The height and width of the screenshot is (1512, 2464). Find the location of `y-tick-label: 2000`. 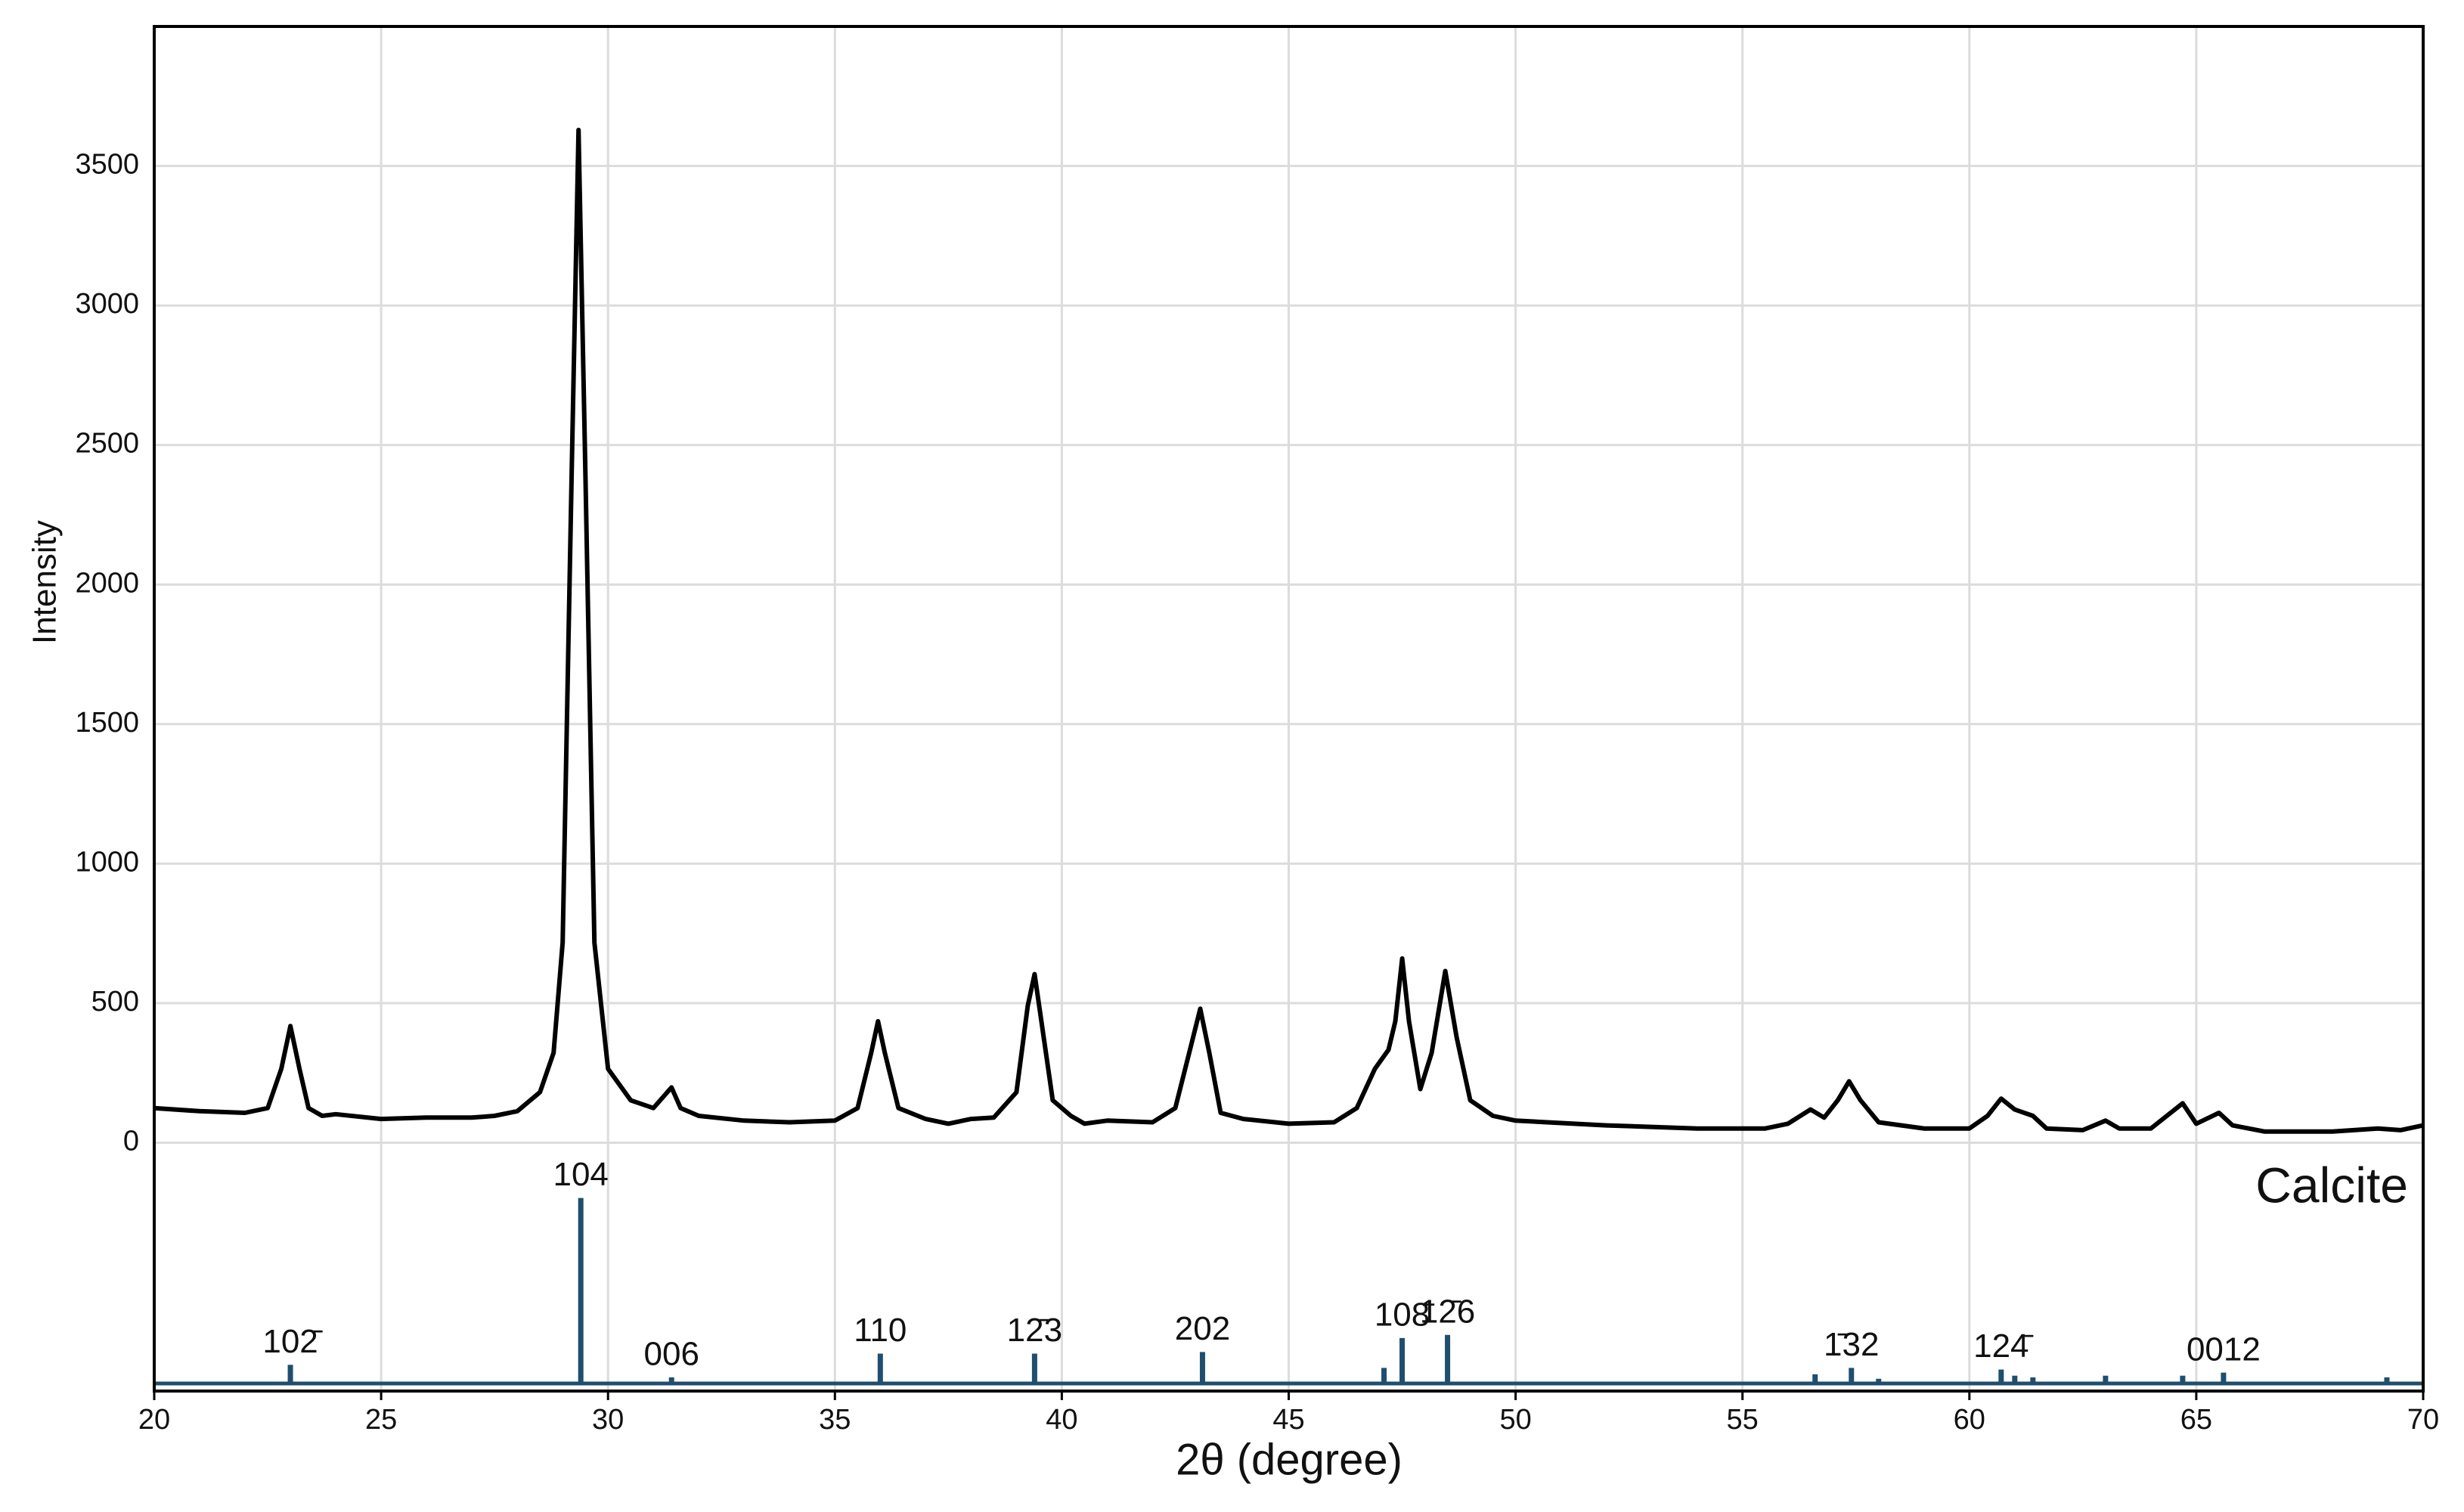

y-tick-label: 2000 is located at coordinates (107, 583).